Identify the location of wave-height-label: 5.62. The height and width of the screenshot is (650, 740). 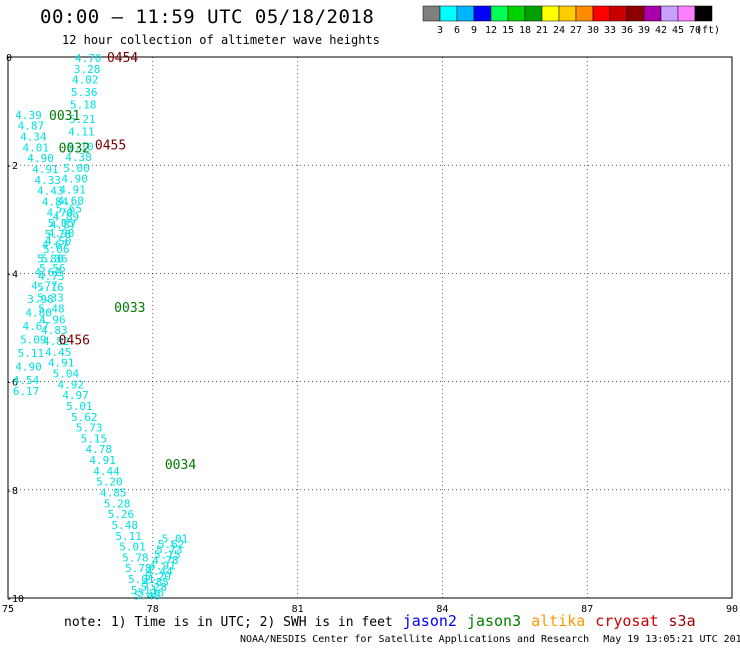
(171, 544).